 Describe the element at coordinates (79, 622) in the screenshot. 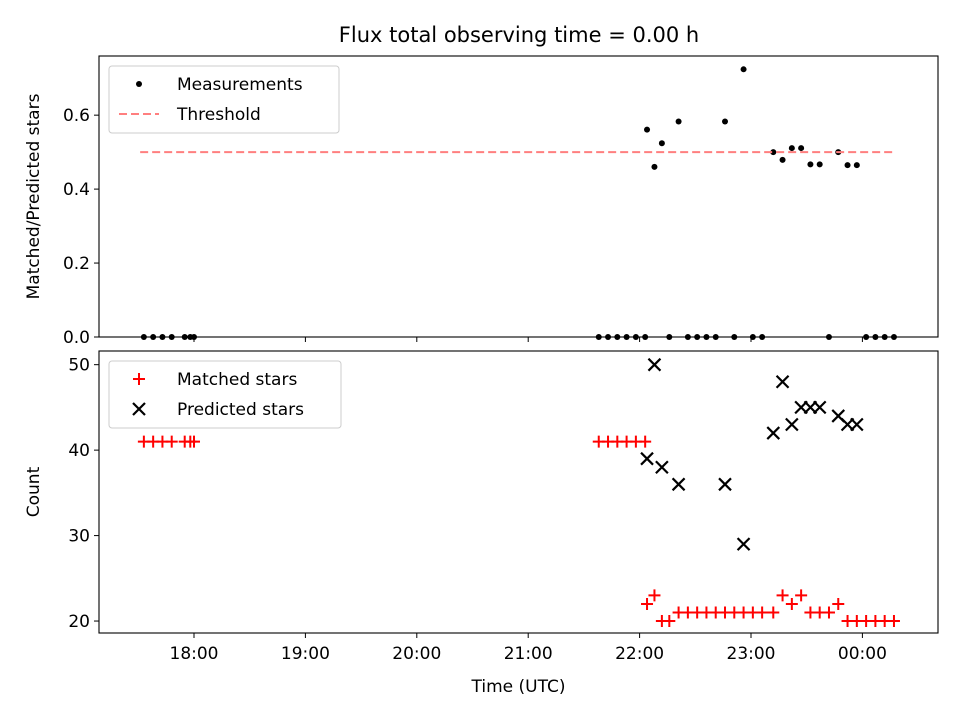

I see `y-tick-label: 20` at that location.